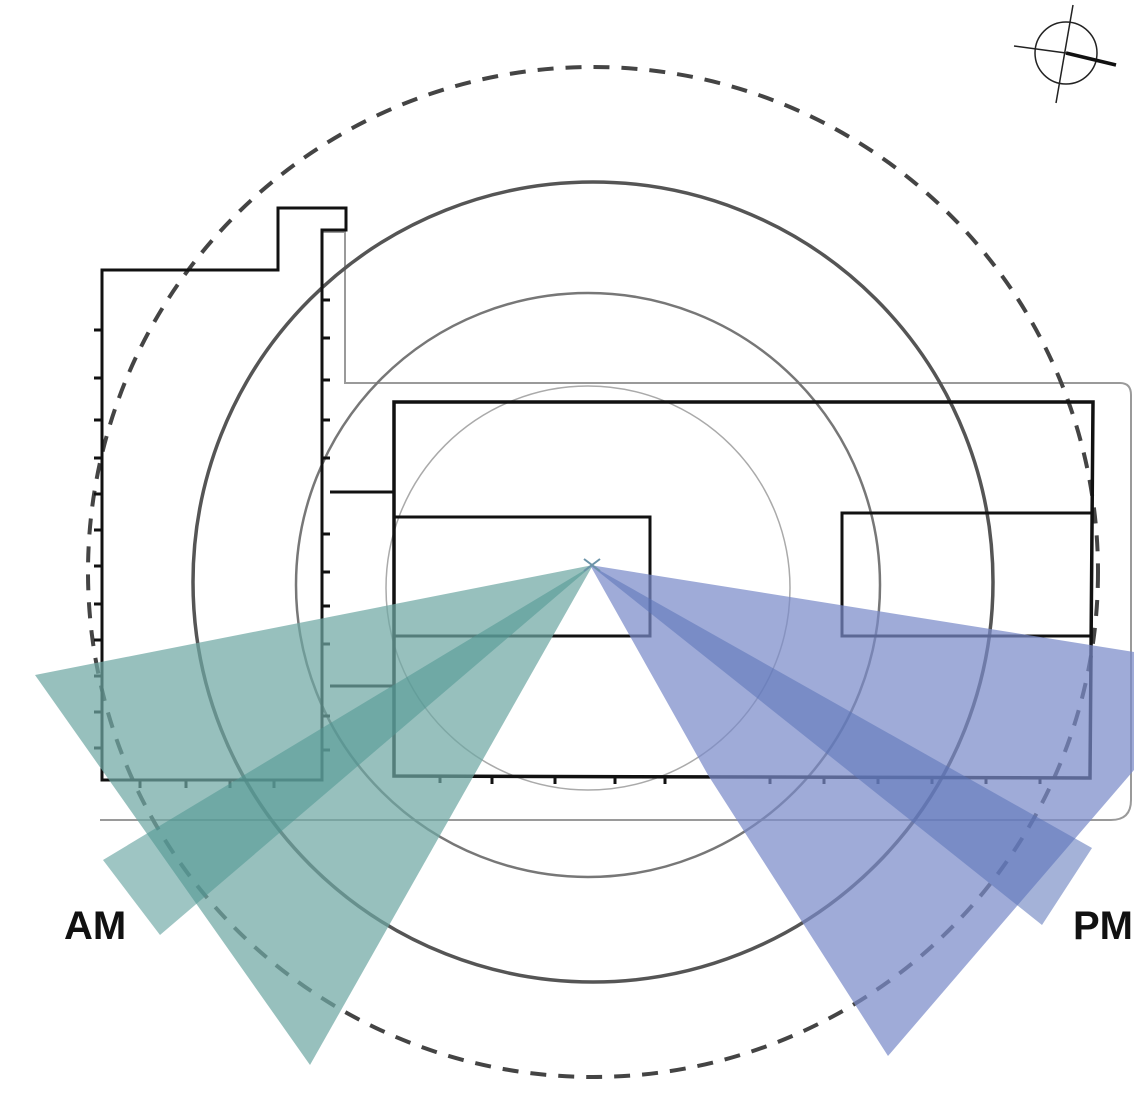 The image size is (1134, 1097). I want to click on observer-point-marker, so click(592, 565).